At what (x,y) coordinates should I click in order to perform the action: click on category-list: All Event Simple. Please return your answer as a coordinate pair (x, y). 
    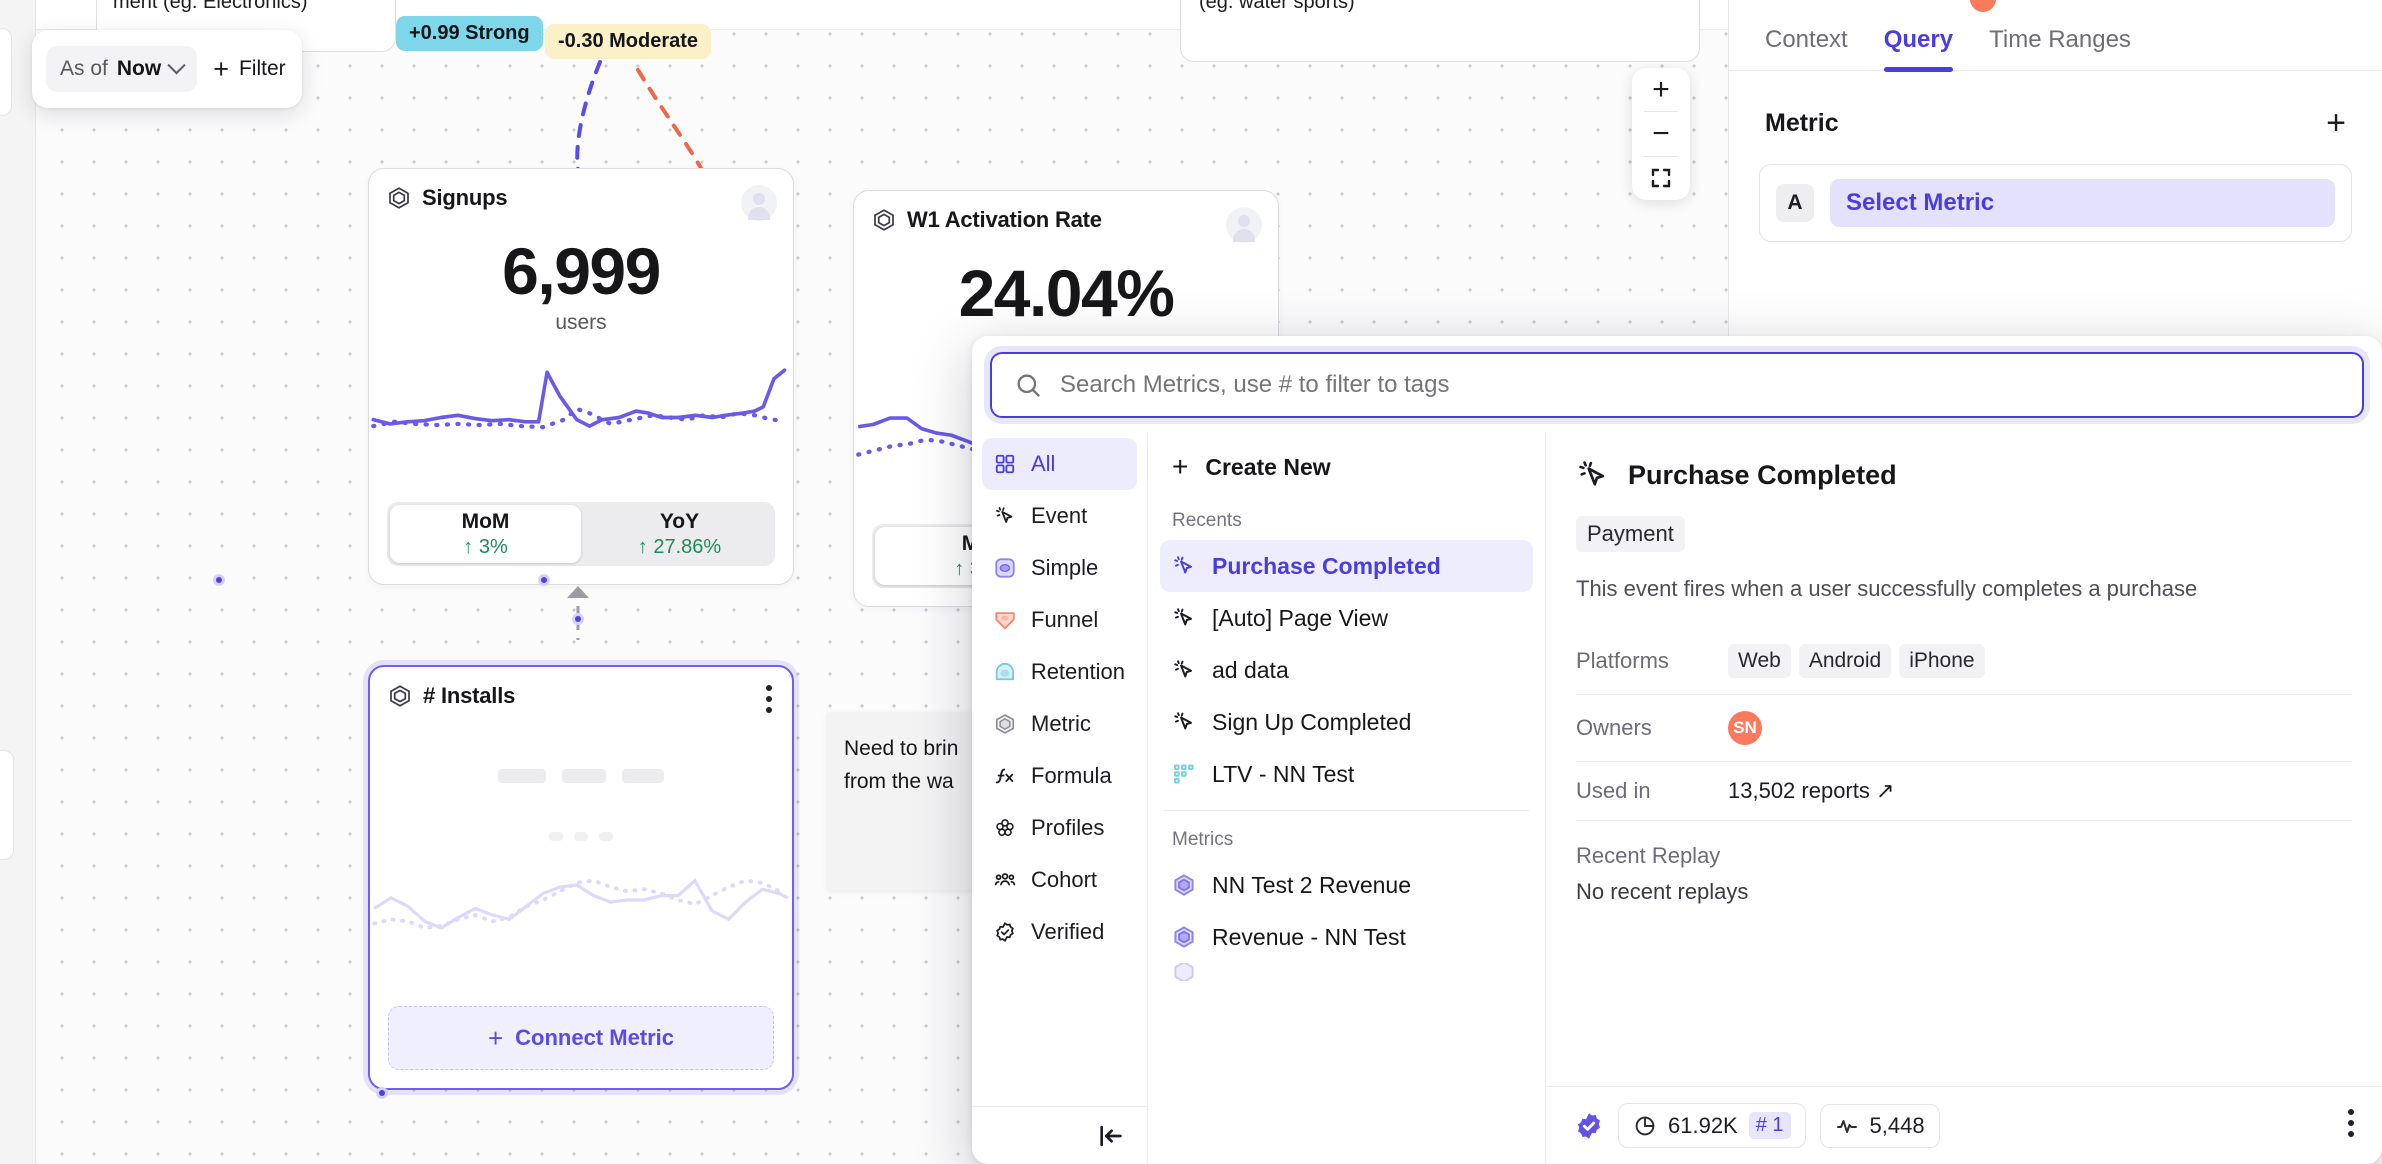
    Looking at the image, I should click on (1059, 772).